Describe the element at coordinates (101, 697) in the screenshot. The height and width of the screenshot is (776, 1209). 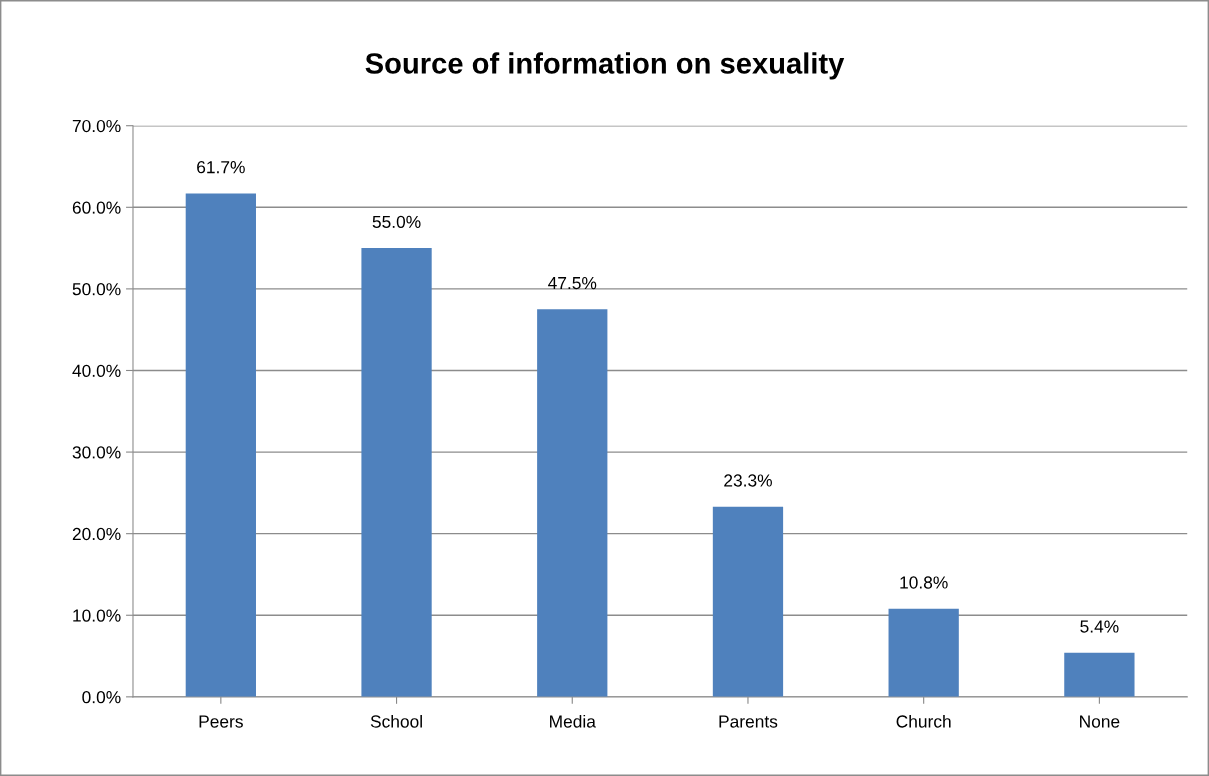
I see `y-tick-label: 0.0%` at that location.